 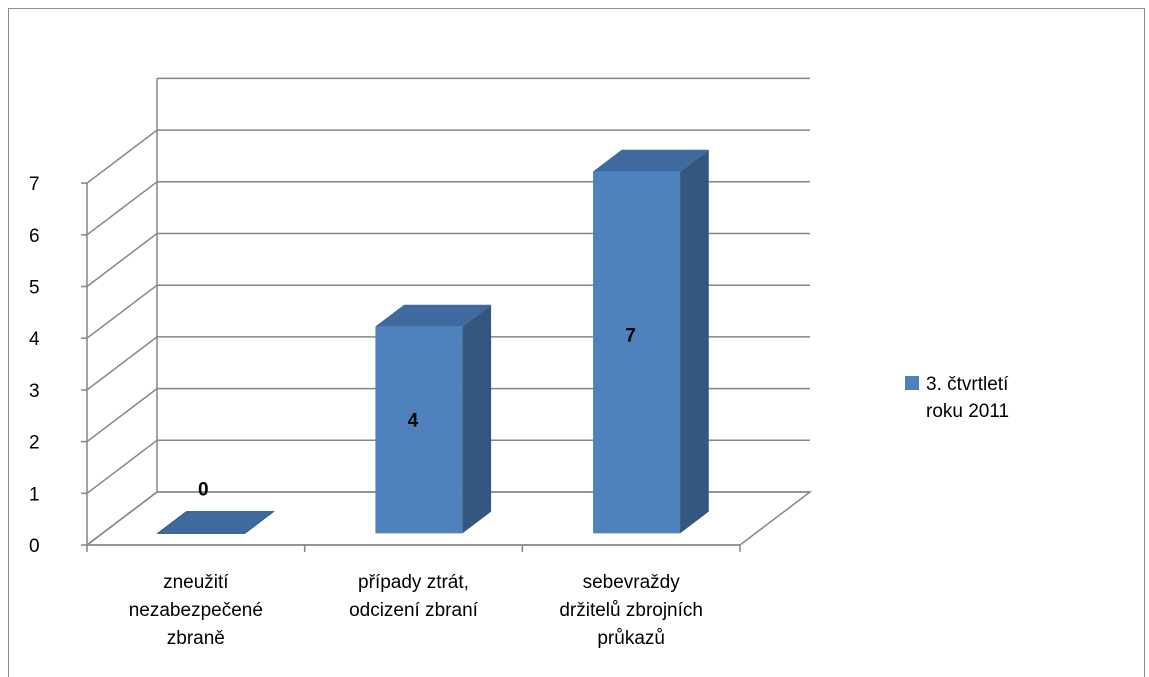 I want to click on x-category-label: sebevraždy, so click(x=632, y=582).